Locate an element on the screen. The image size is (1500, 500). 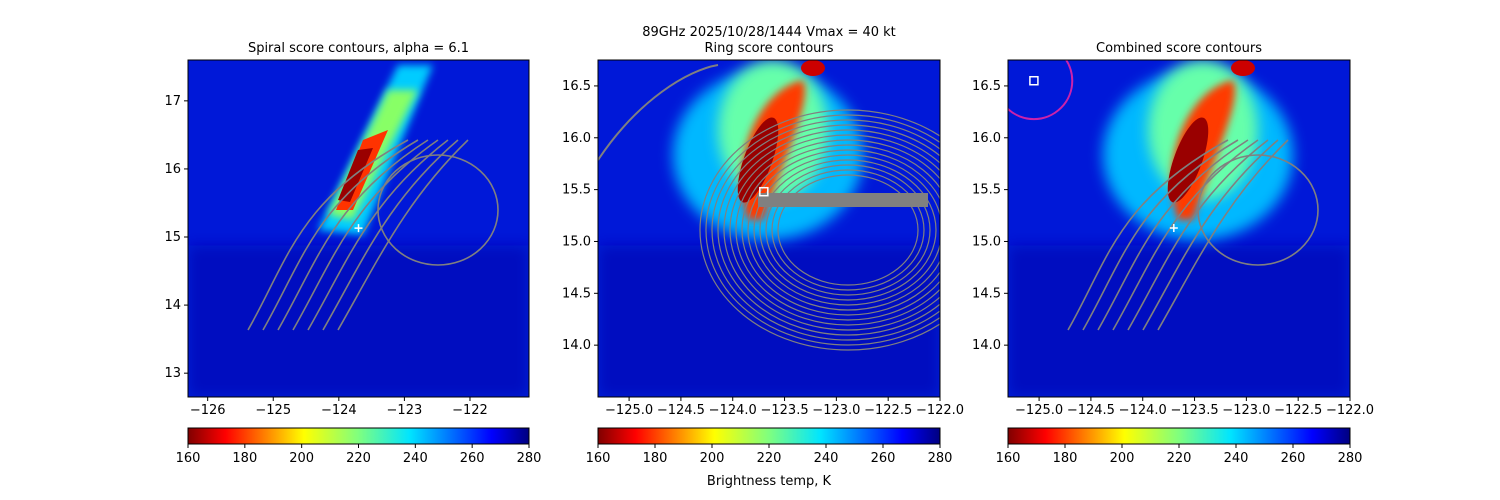
colorbar-label: Brightness temp, K is located at coordinates (769, 481).